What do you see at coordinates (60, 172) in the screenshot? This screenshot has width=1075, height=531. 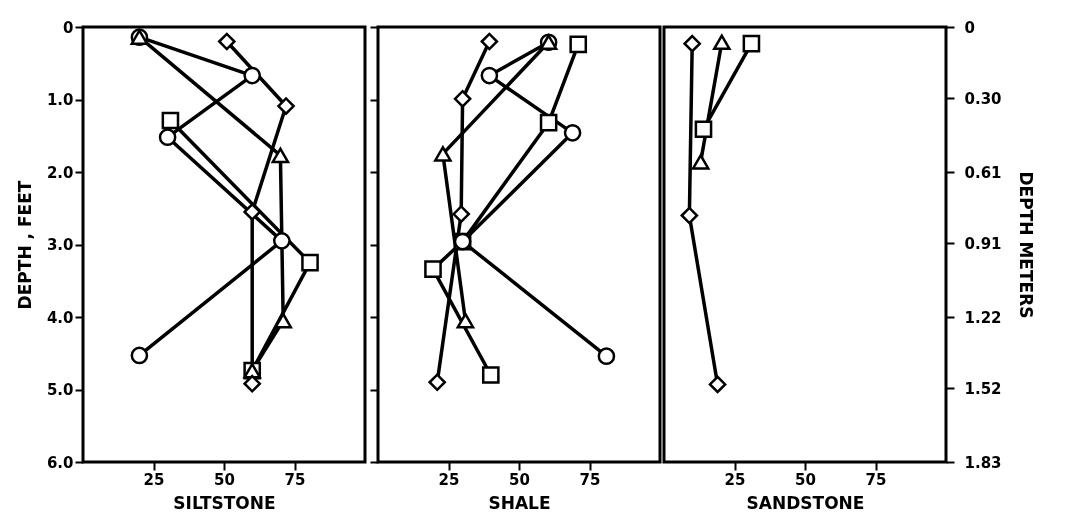 I see `y-tick-label: 2.0` at bounding box center [60, 172].